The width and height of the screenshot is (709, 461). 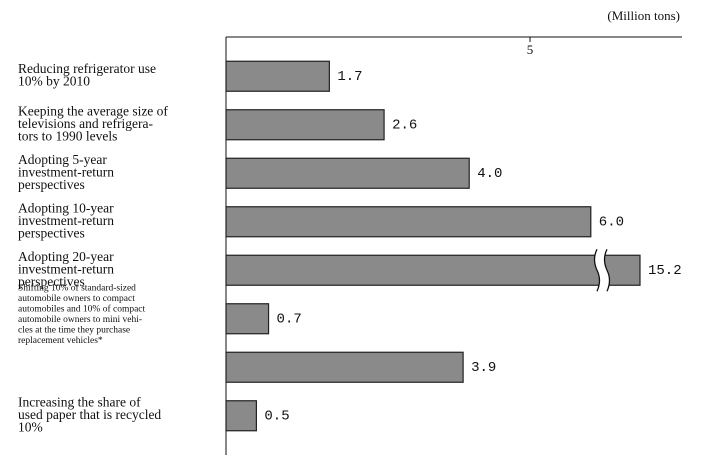 I want to click on value-label: 15.2, so click(x=665, y=271).